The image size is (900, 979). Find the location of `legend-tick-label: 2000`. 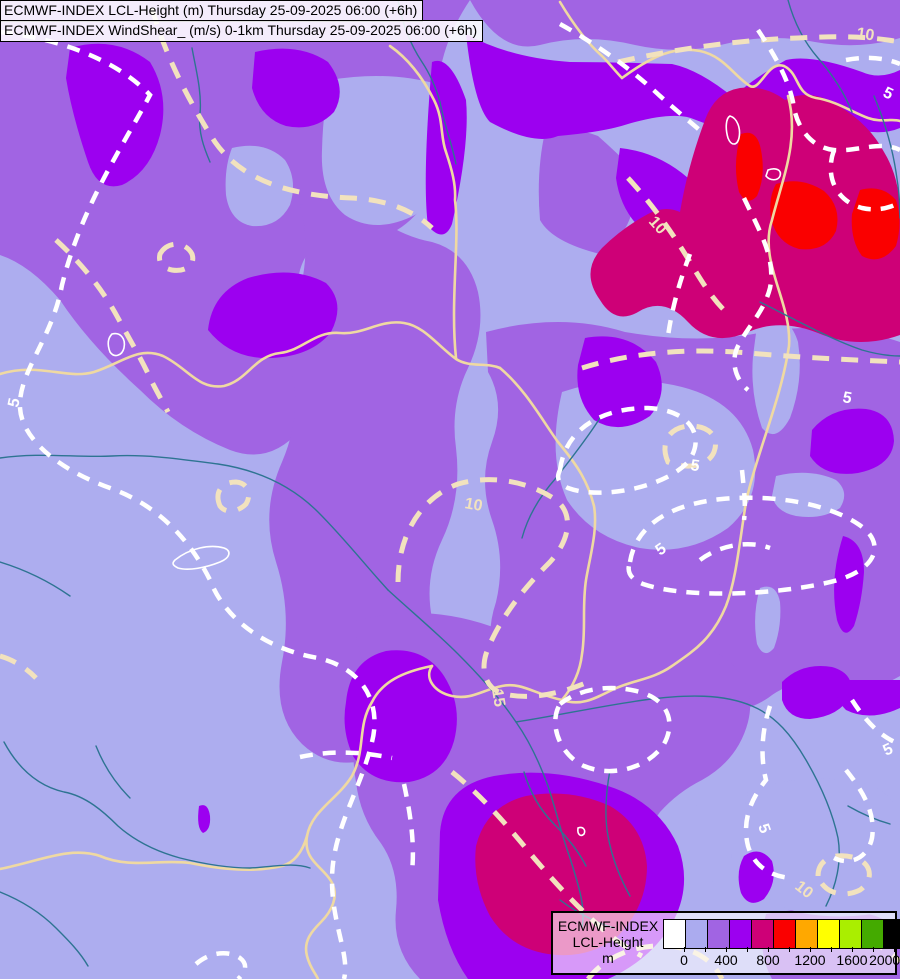

legend-tick-label: 2000 is located at coordinates (884, 960).